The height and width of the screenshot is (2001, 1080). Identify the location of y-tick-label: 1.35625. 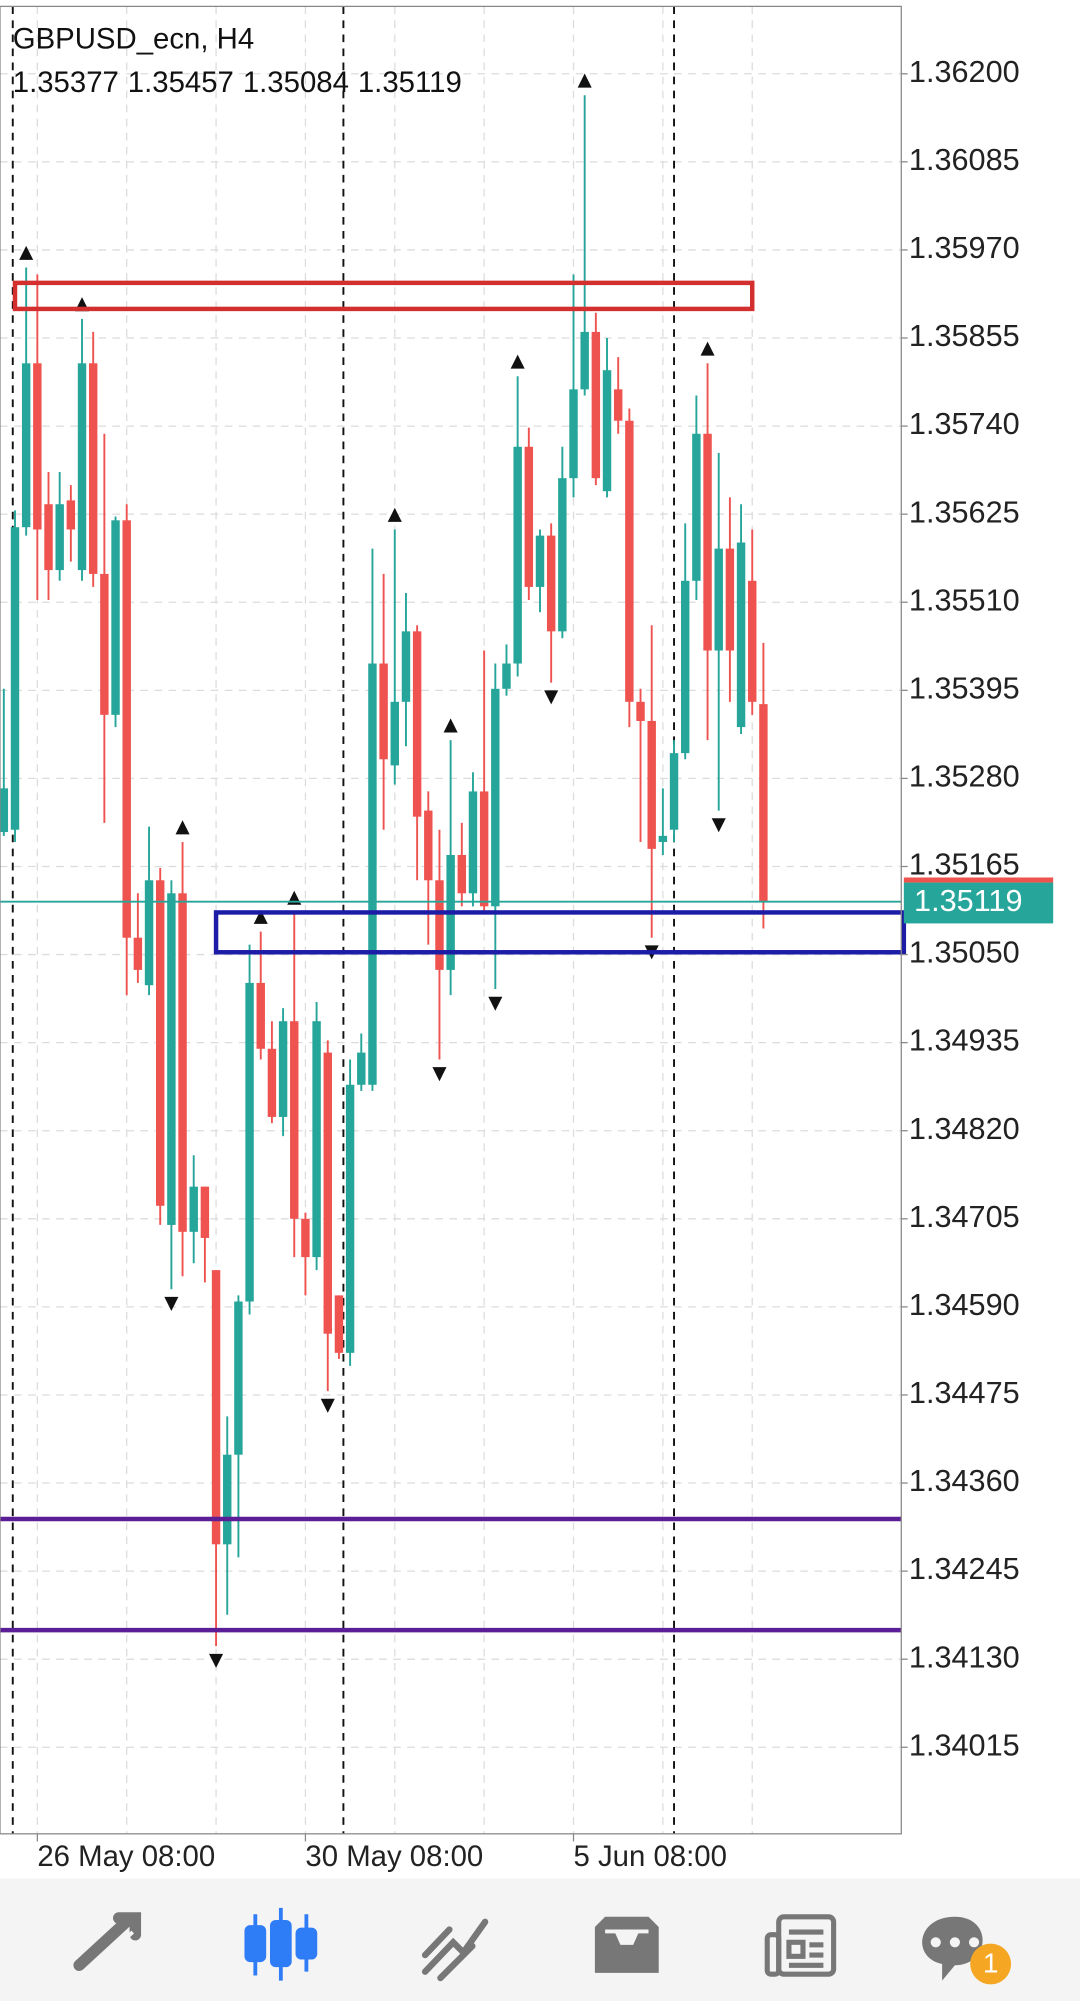
(964, 512).